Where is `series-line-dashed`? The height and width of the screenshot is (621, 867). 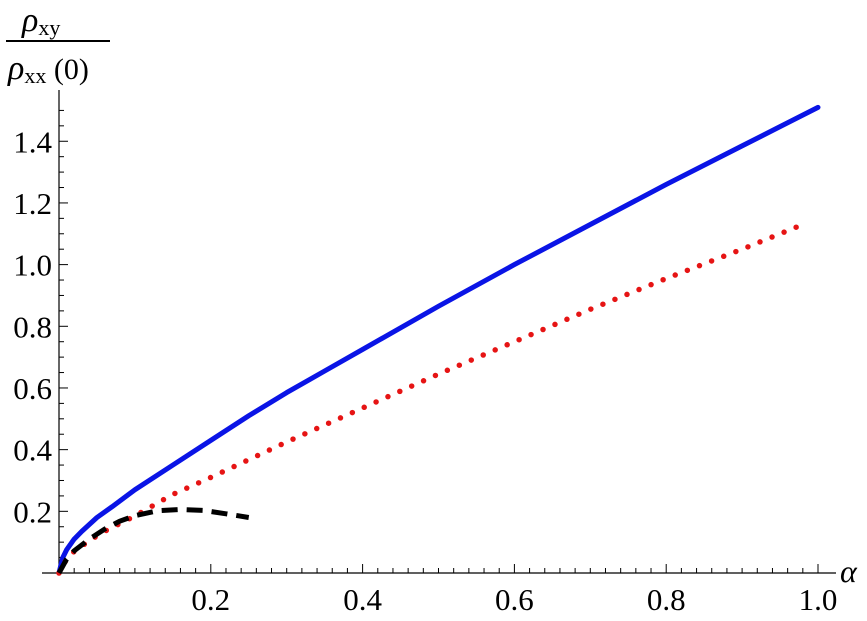
series-line-dashed is located at coordinates (153, 540).